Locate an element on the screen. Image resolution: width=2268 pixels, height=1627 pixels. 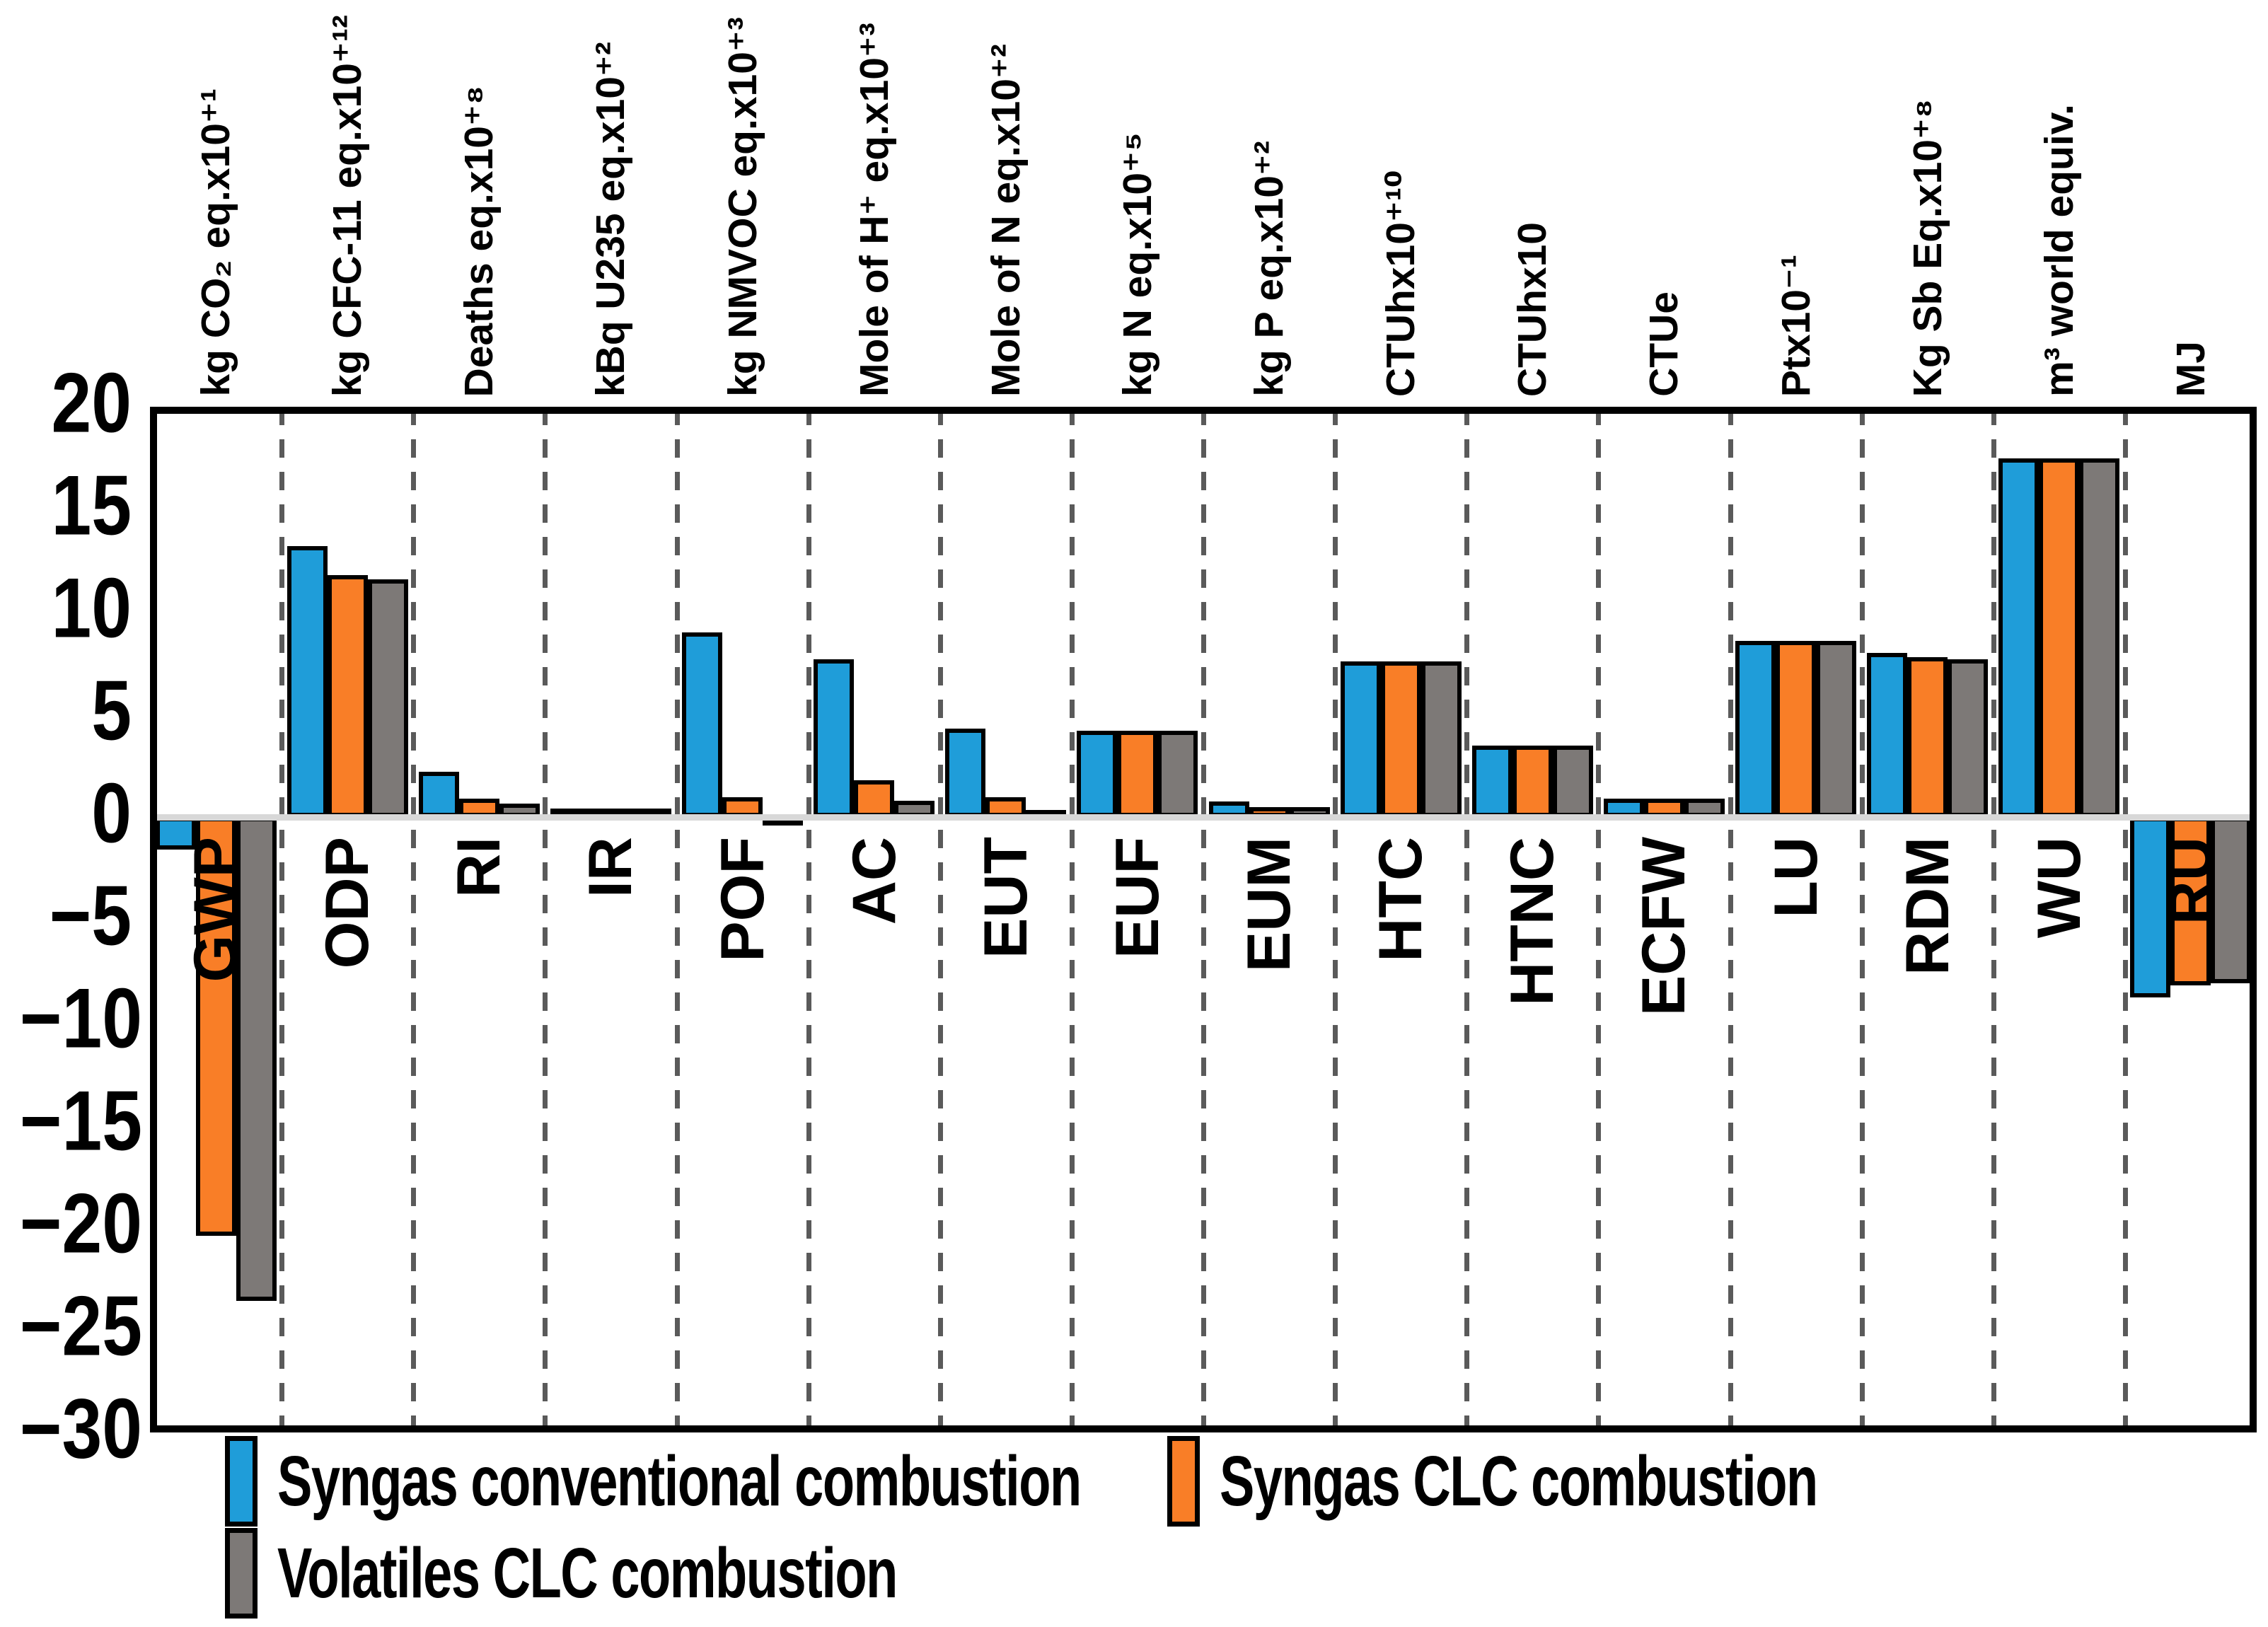
category-label-ir: IR is located at coordinates (611, 867).